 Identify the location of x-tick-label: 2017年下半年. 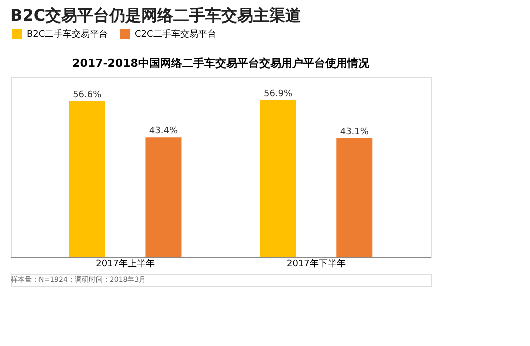
(316, 264).